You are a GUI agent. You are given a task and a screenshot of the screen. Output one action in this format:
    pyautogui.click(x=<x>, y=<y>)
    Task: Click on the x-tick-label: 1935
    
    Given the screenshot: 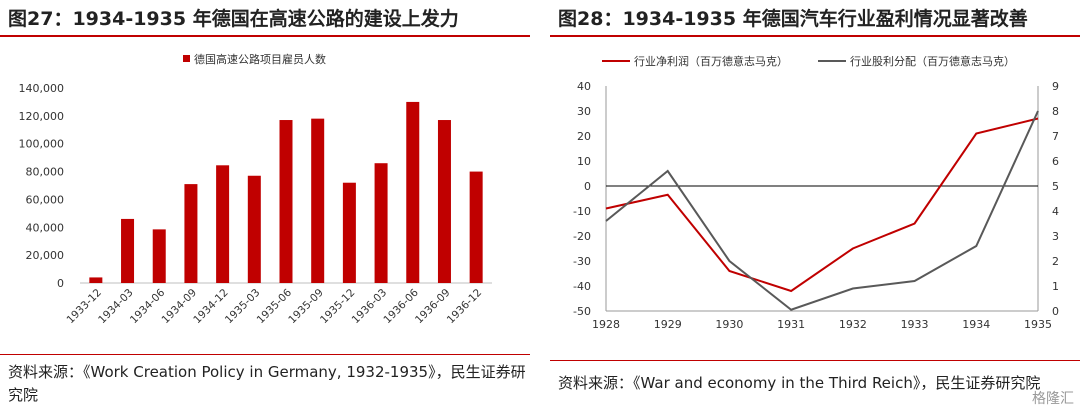 What is the action you would take?
    pyautogui.click(x=1038, y=324)
    